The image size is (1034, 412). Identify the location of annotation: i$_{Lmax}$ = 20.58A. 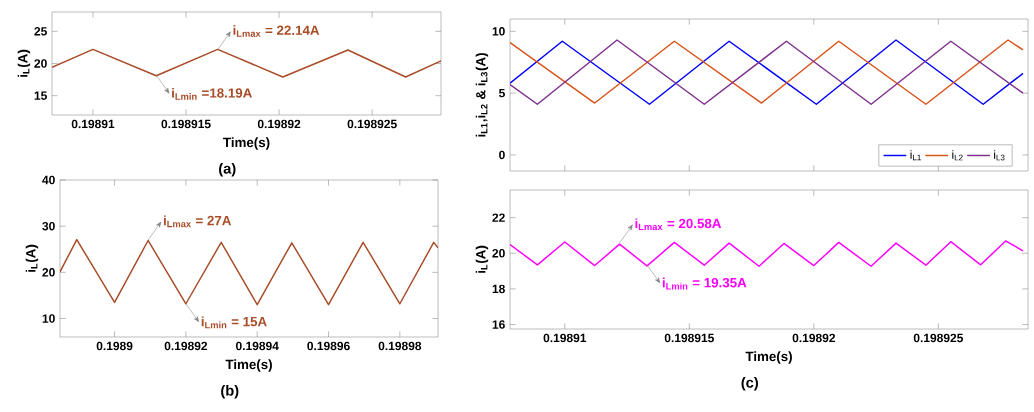
(678, 224).